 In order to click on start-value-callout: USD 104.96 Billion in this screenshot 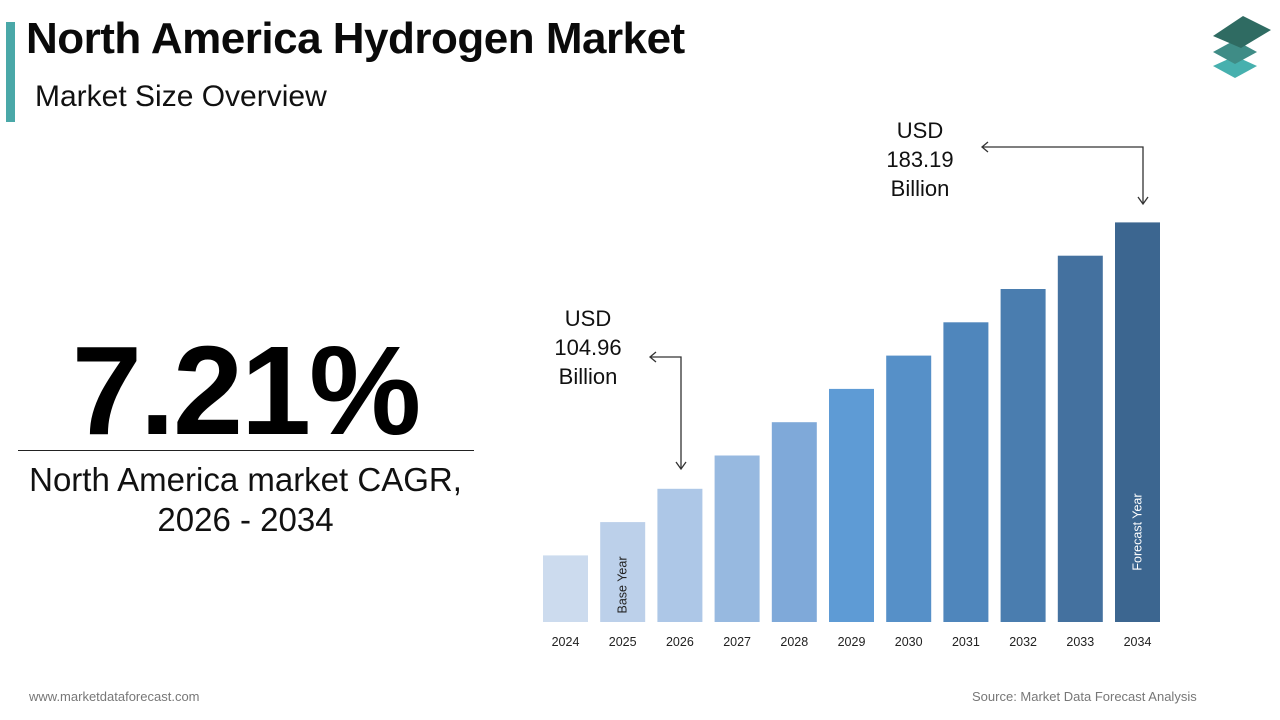, I will do `click(588, 347)`.